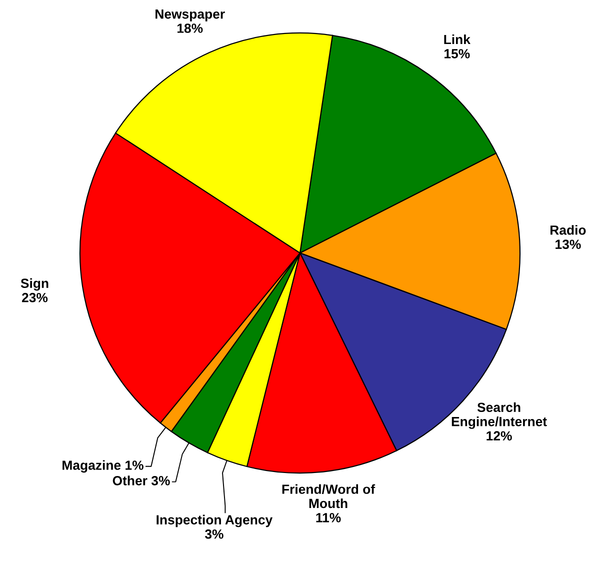 This screenshot has width=616, height=566. Describe the element at coordinates (34, 284) in the screenshot. I see `slice-label: Sign` at that location.